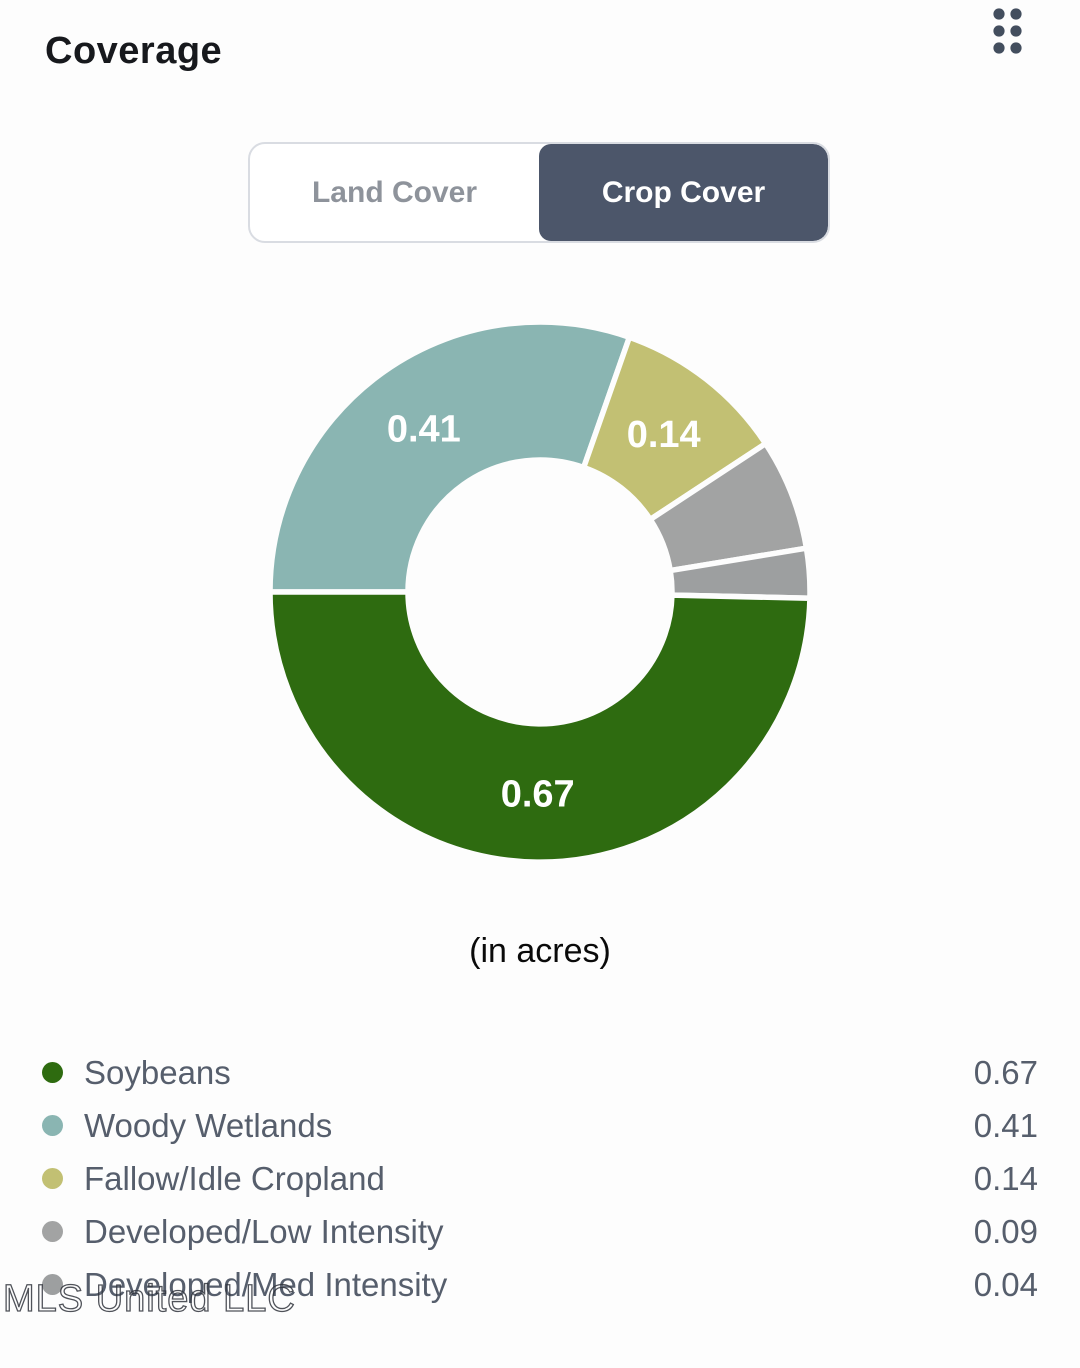 This screenshot has width=1080, height=1368. Describe the element at coordinates (540, 1231) in the screenshot. I see `legend-row: Developed/Low Intensity 0.09` at that location.